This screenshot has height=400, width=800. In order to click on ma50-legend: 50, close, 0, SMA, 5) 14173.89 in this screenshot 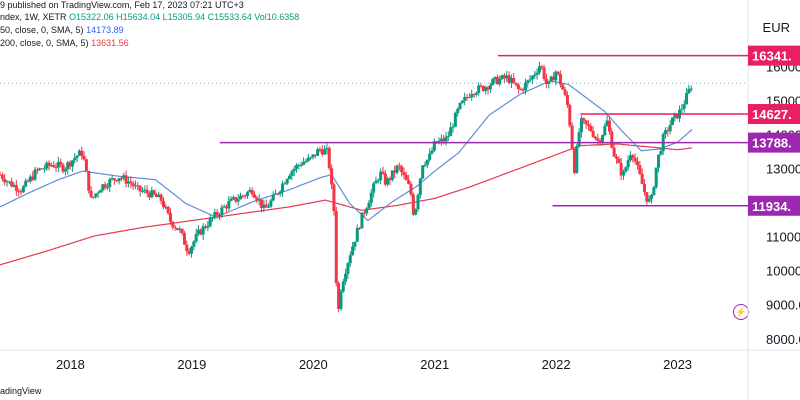, I will do `click(62, 30)`.